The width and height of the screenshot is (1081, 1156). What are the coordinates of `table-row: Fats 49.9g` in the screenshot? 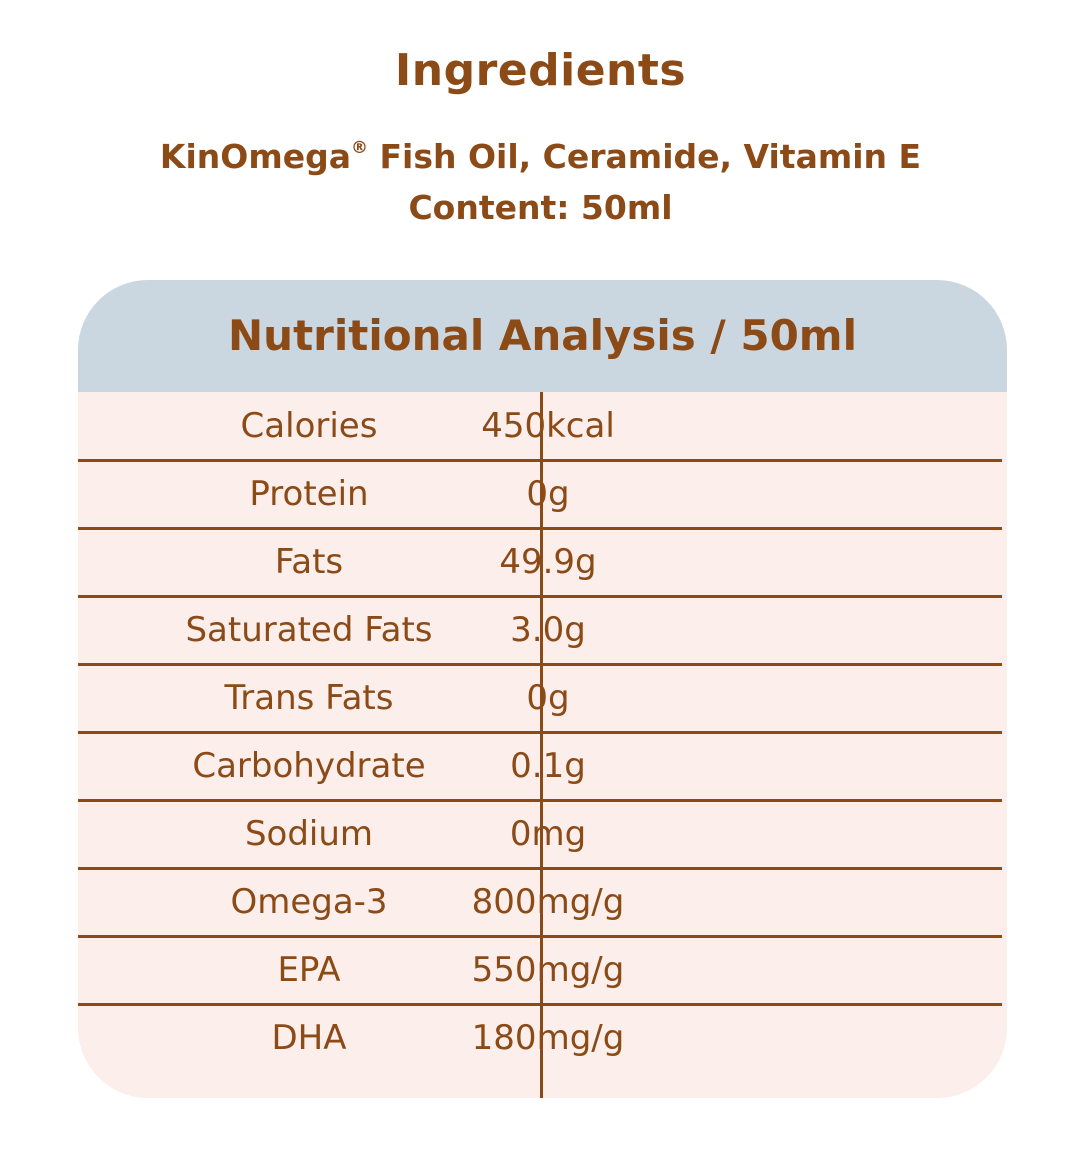 It's located at (542, 563).